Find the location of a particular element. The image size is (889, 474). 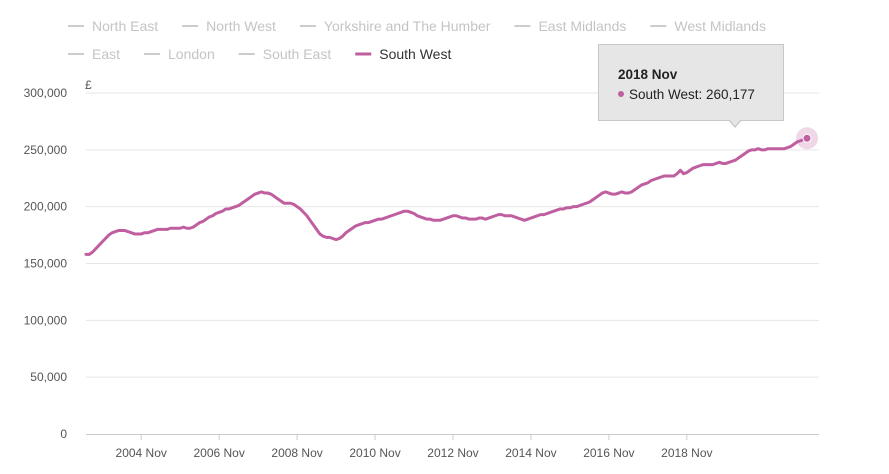

tooltip-arrow-inner is located at coordinates (735, 122).